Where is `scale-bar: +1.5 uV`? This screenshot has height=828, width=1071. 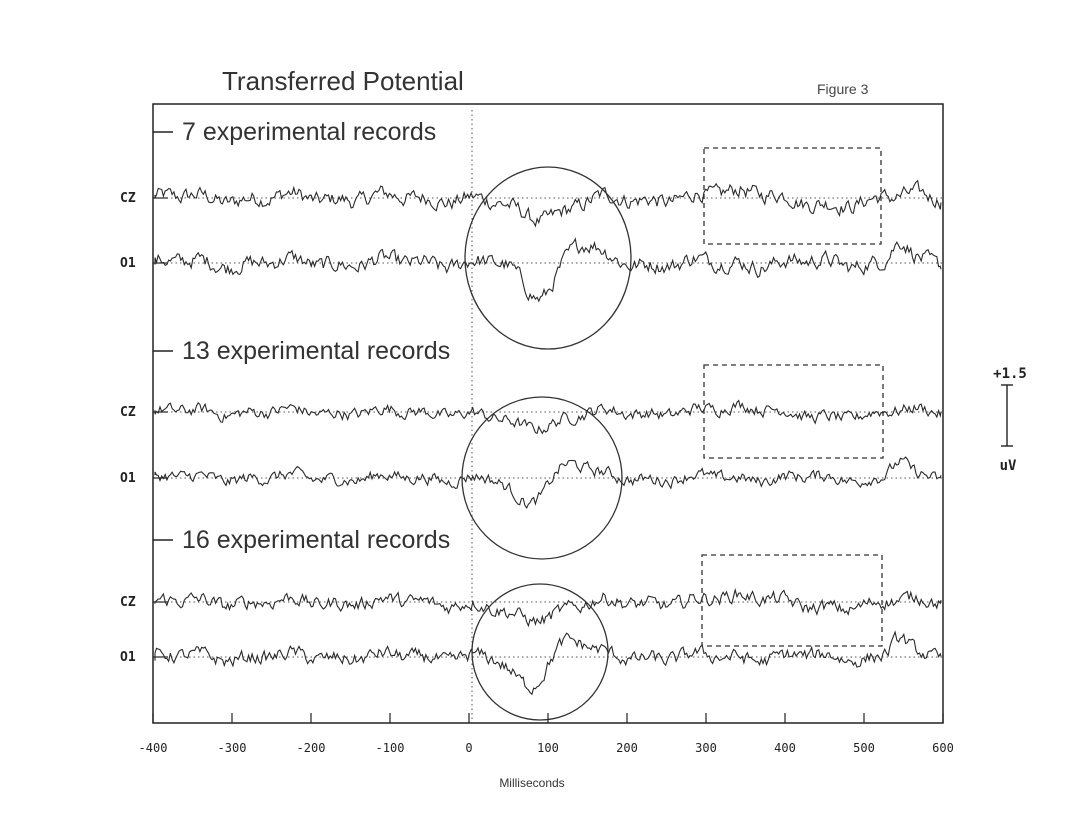
scale-bar: +1.5 uV is located at coordinates (1010, 420).